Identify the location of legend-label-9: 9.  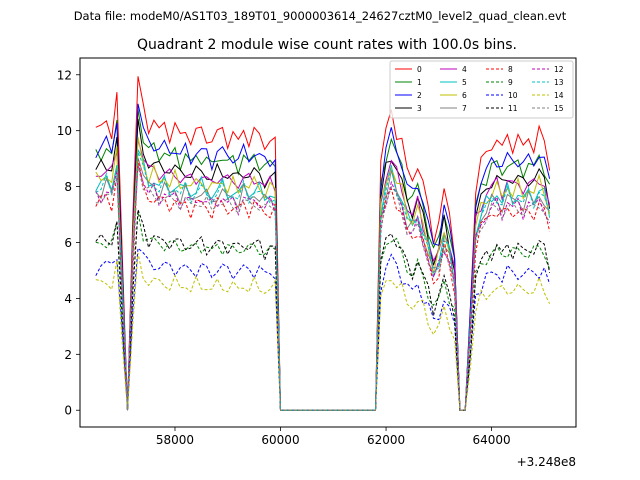
(510, 82).